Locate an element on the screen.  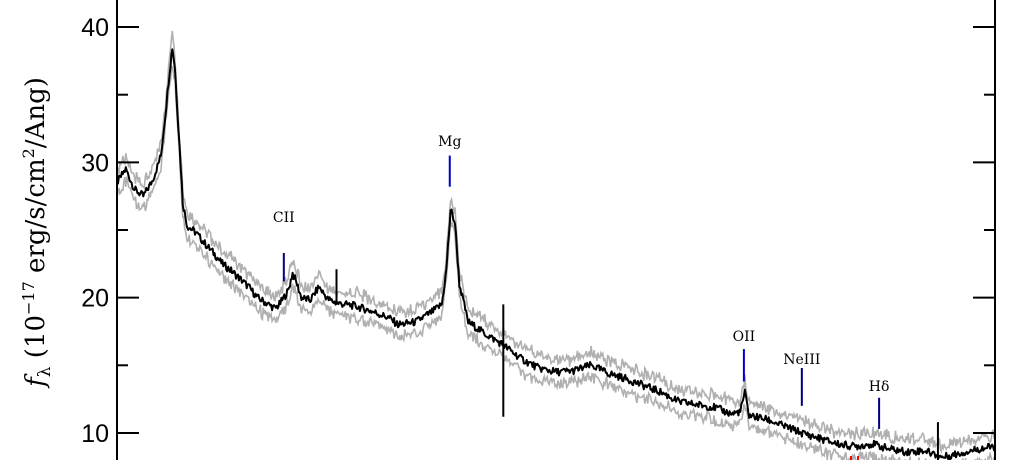
annotation-oii: OII is located at coordinates (744, 355).